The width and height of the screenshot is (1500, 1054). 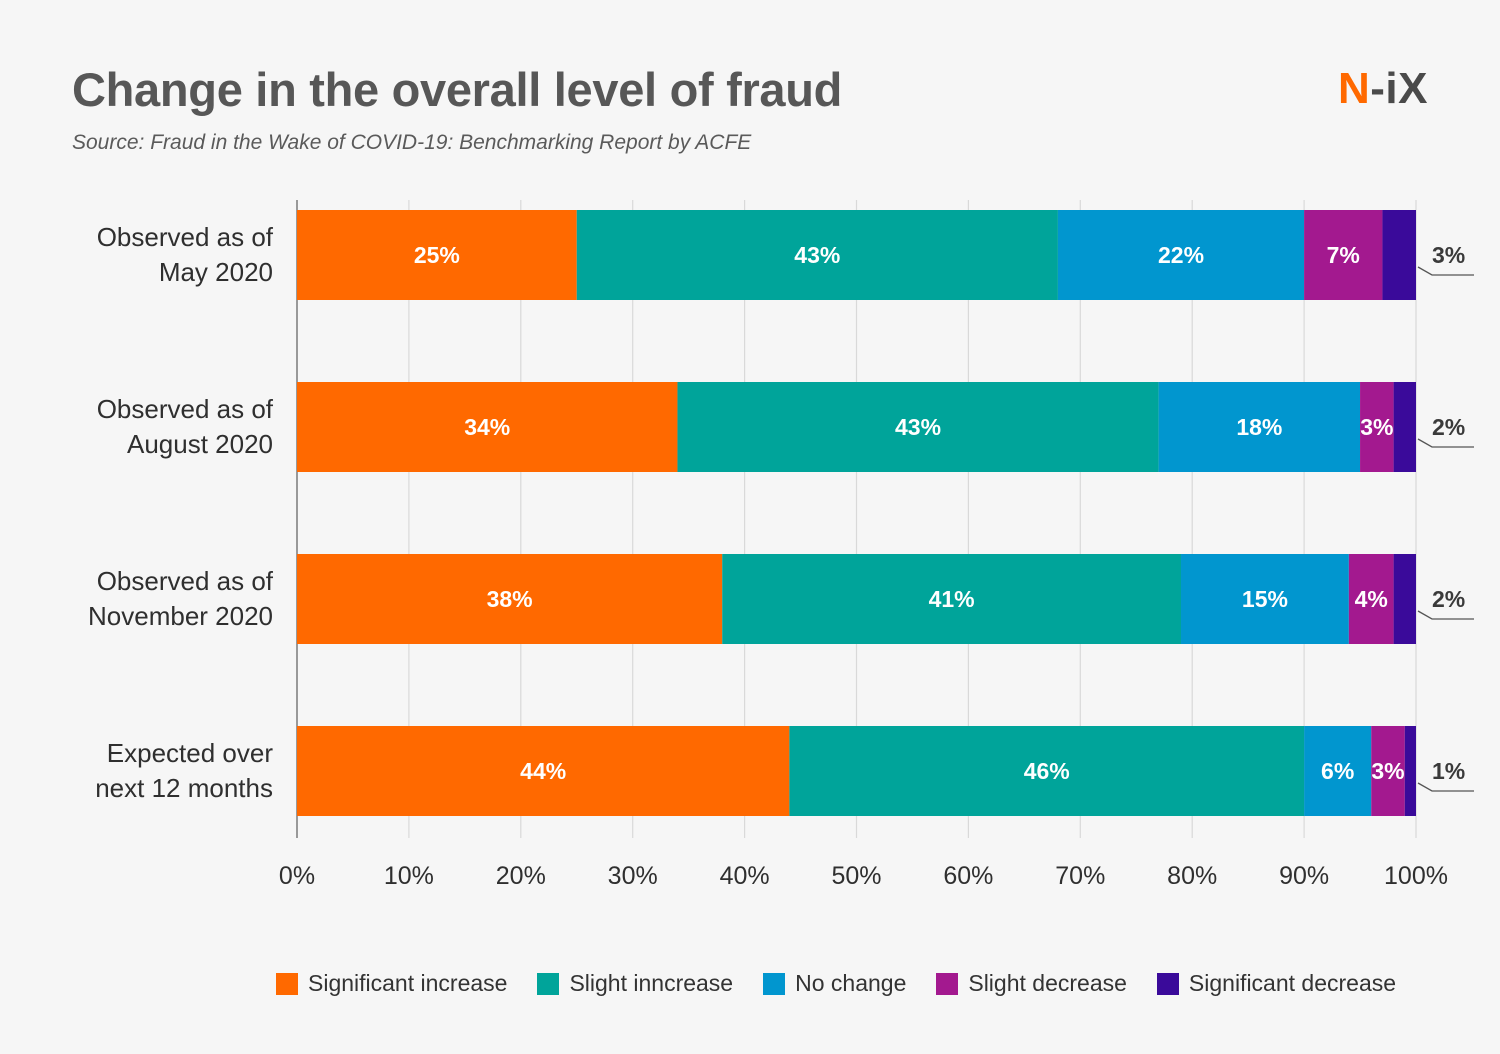 I want to click on x-tick-label: 80%, so click(x=1192, y=876).